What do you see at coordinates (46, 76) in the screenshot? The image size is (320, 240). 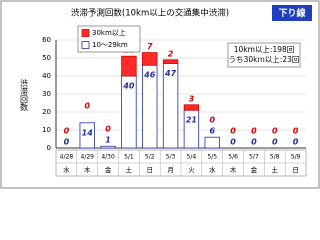 I see `y-tick-label: 40` at bounding box center [46, 76].